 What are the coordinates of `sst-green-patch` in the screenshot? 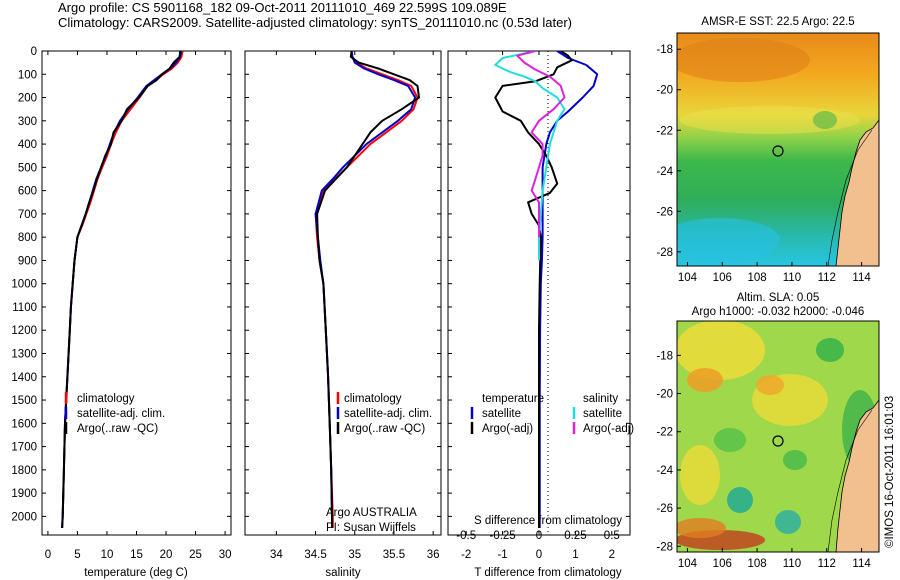 It's located at (825, 120).